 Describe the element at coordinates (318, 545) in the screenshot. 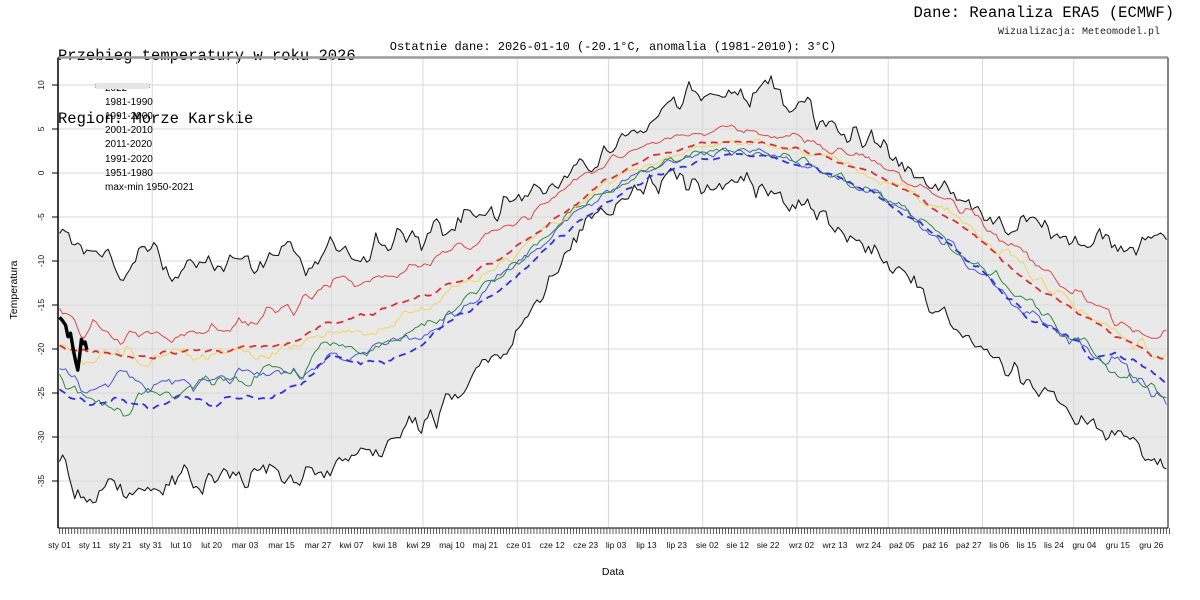

I see `x-tick-label: mar 27` at that location.